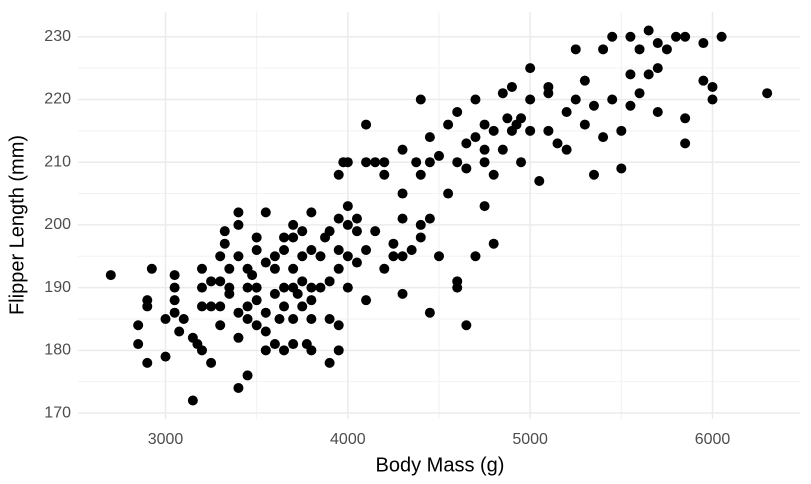  What do you see at coordinates (530, 439) in the screenshot?
I see `x-tick-label: 5000` at bounding box center [530, 439].